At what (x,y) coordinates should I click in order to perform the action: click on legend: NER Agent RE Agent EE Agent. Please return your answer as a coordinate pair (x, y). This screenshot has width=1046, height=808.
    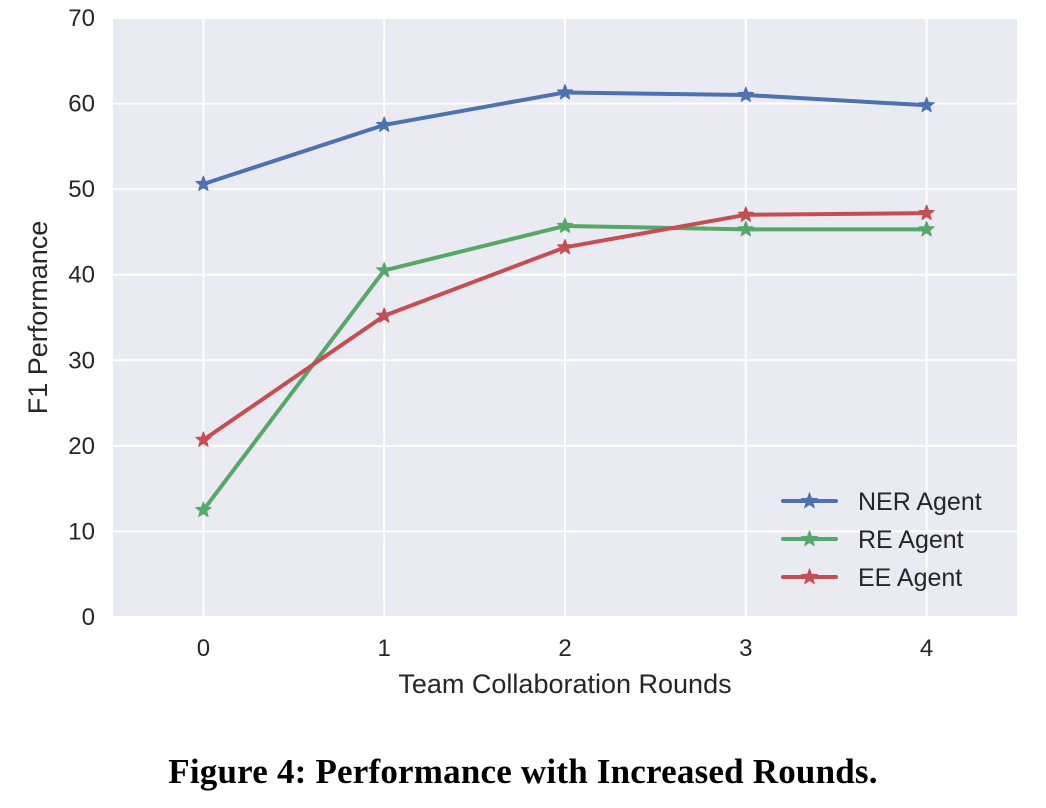
    Looking at the image, I should click on (881, 540).